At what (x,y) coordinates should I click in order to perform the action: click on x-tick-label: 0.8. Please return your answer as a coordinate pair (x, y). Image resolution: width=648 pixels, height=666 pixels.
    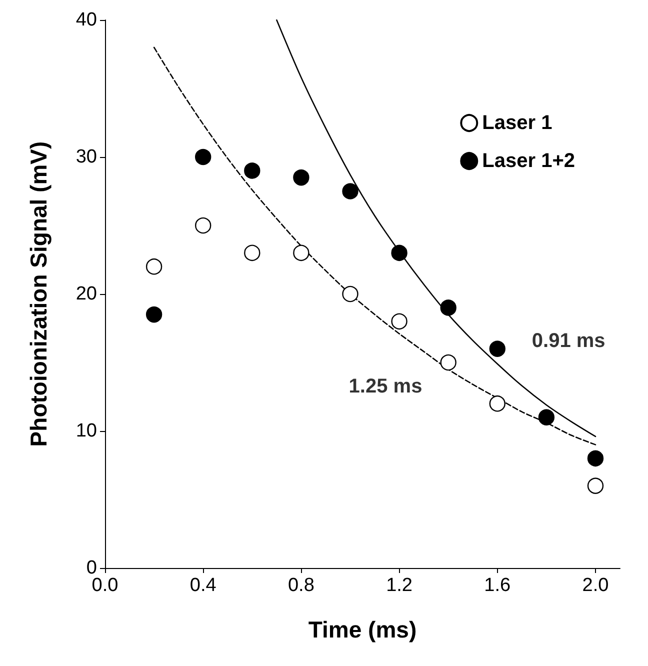
    Looking at the image, I should click on (301, 585).